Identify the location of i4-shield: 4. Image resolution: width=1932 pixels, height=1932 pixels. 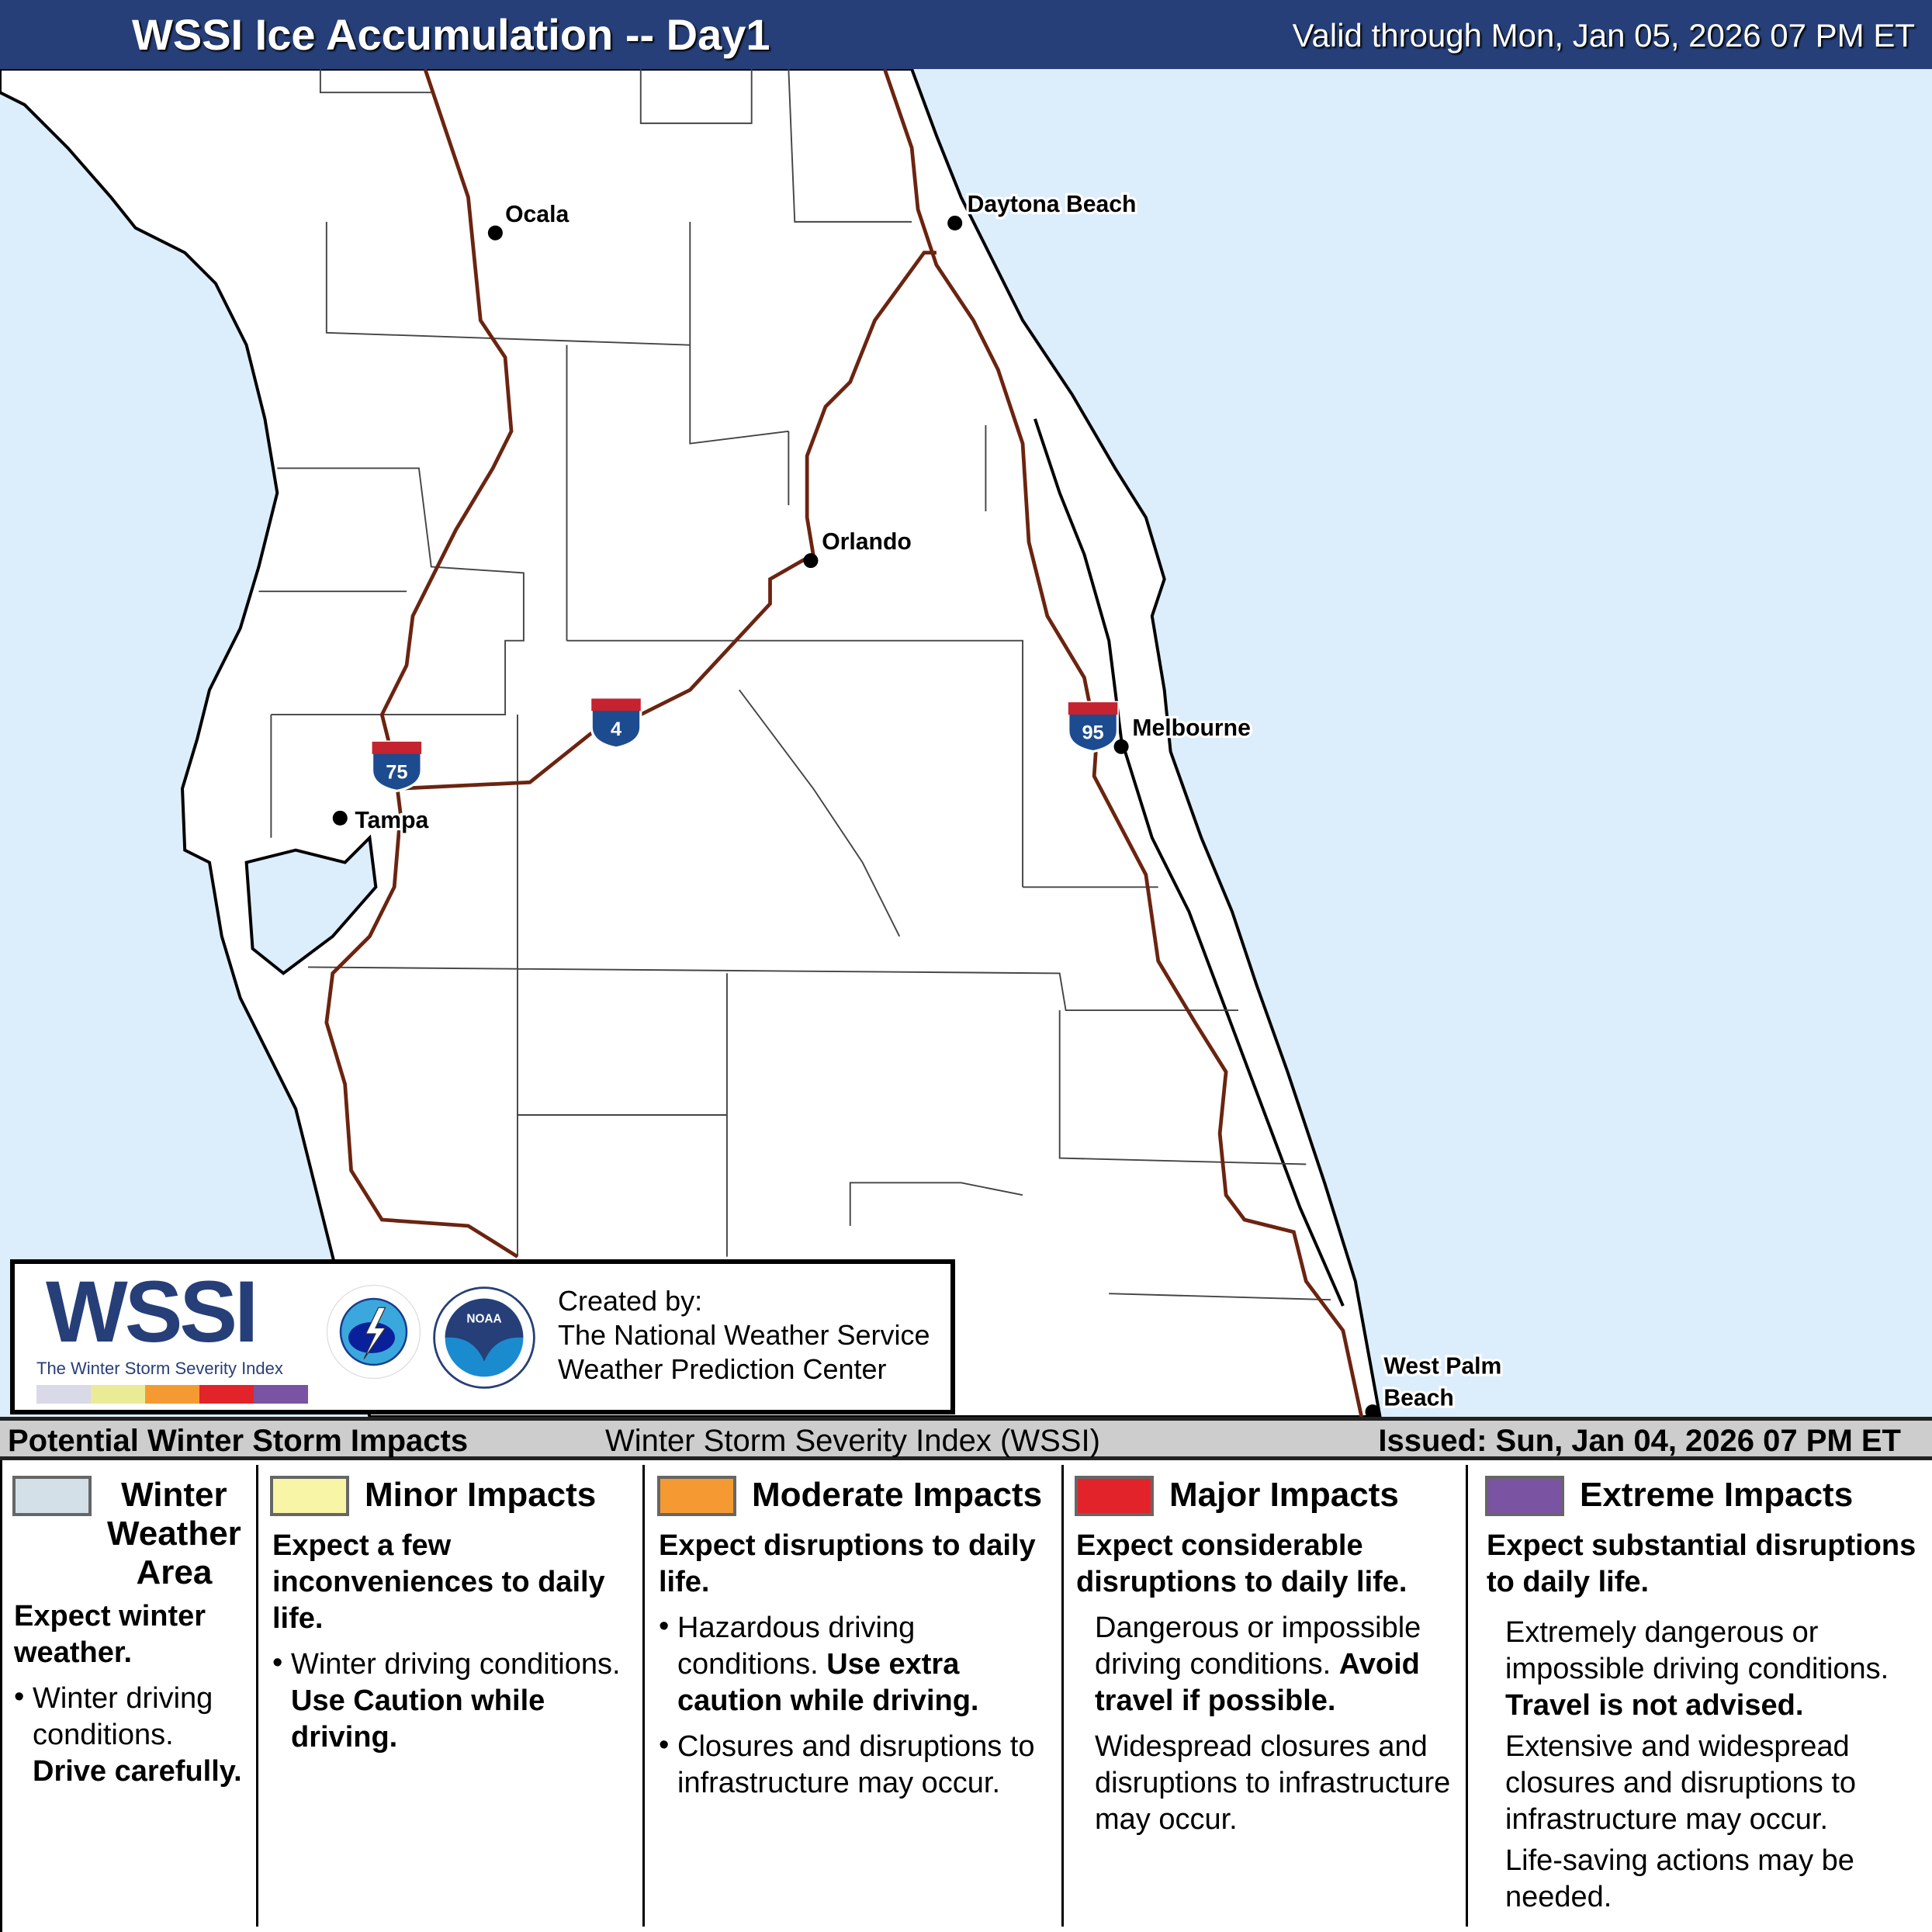
(616, 723).